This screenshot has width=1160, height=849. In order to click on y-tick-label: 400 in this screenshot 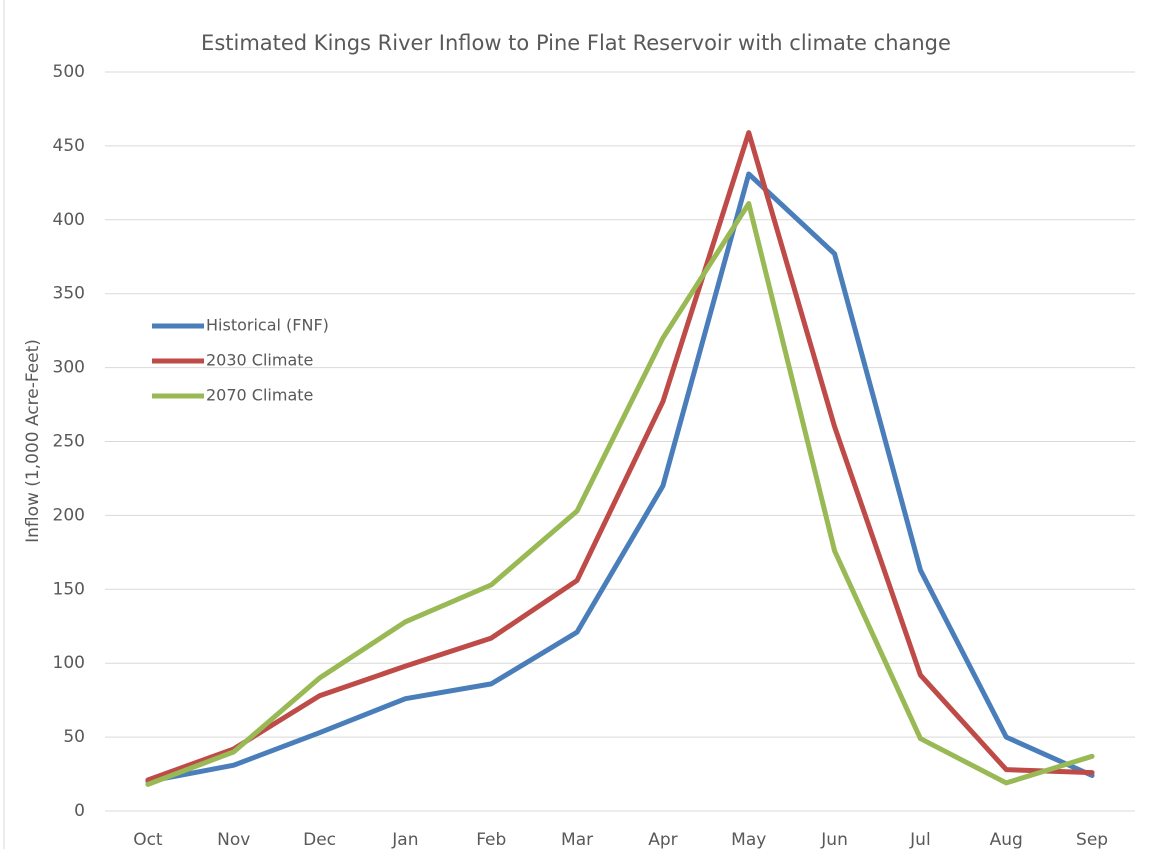, I will do `click(69, 220)`.